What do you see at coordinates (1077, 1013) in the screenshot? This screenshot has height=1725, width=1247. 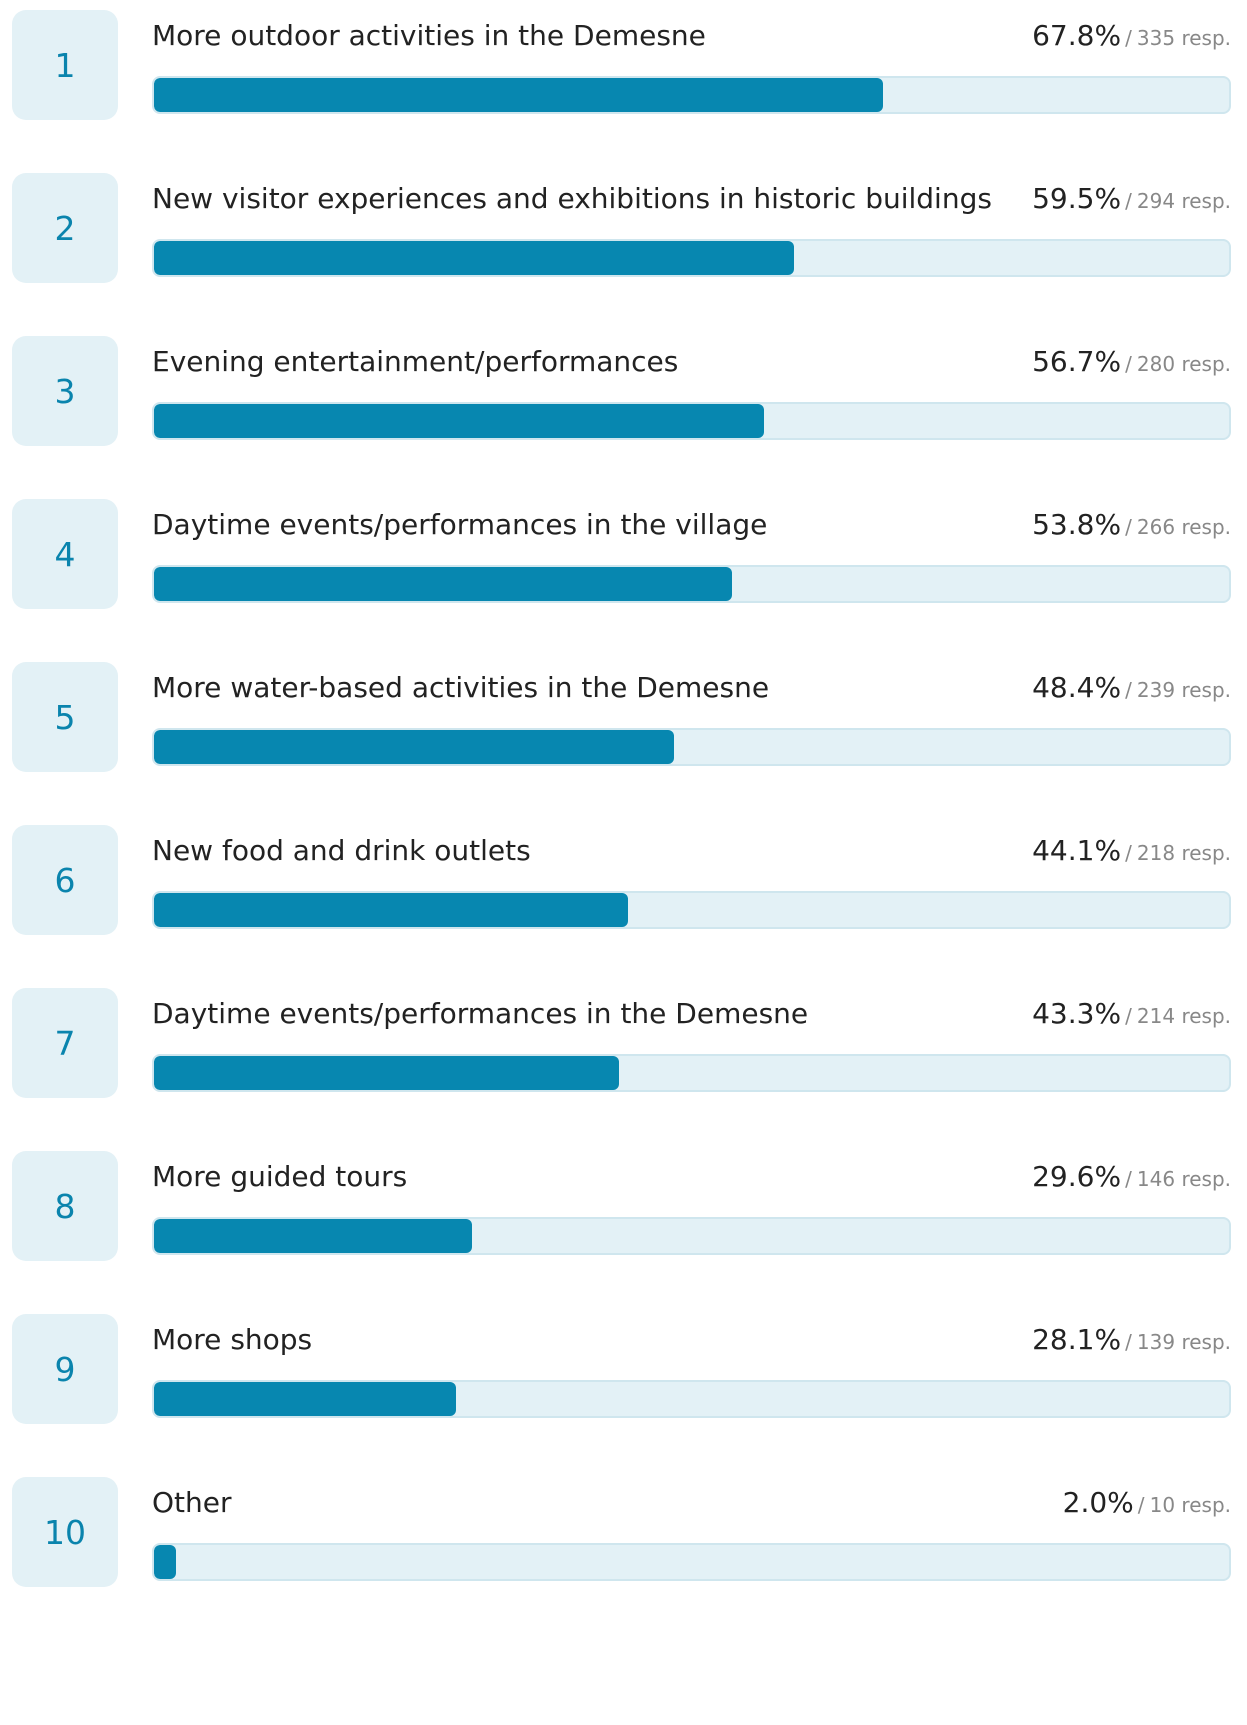 I see `percent-value: 43.3%` at bounding box center [1077, 1013].